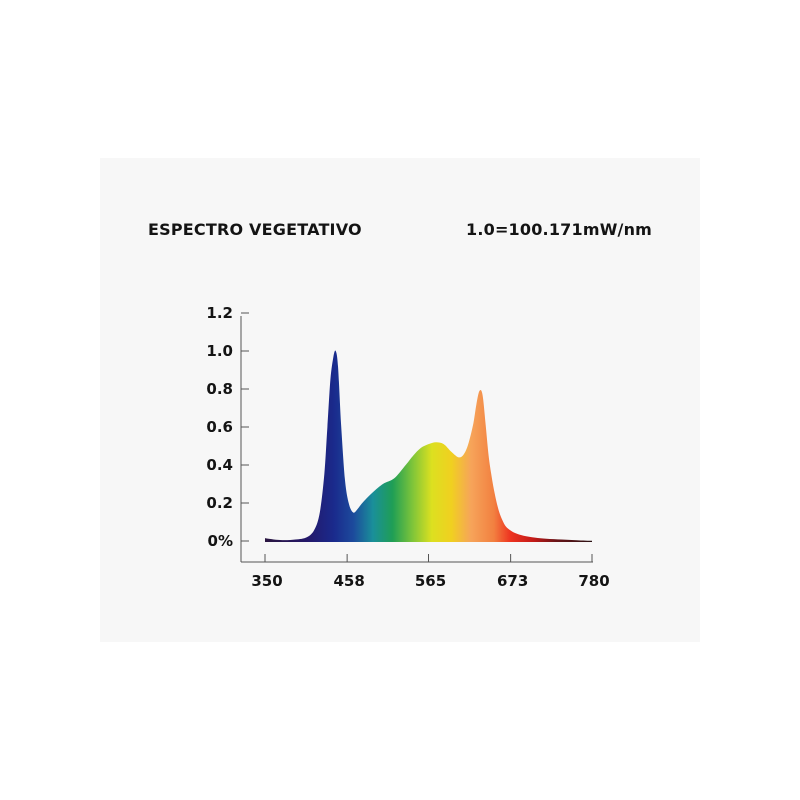 The width and height of the screenshot is (800, 800). What do you see at coordinates (559, 229) in the screenshot?
I see `scale-note: 1.0=100.171mW/nm` at bounding box center [559, 229].